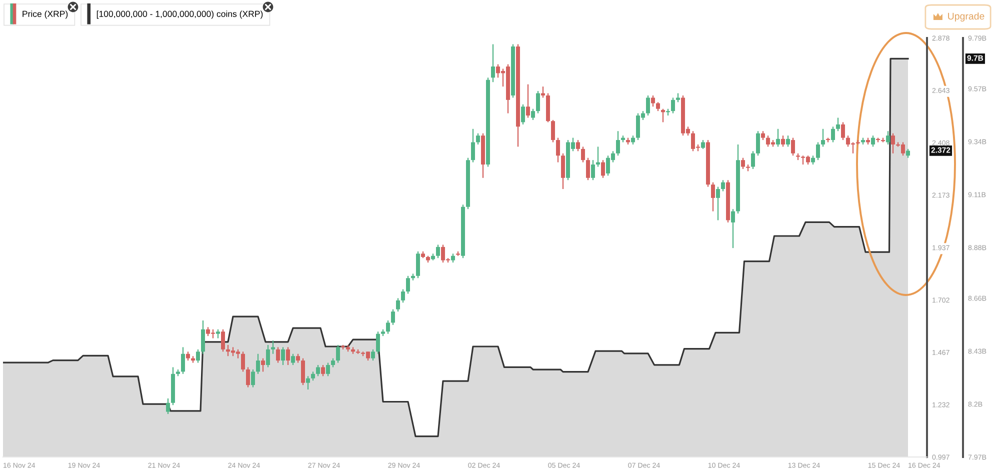  Describe the element at coordinates (966, 17) in the screenshot. I see `text: Upgrade` at that location.